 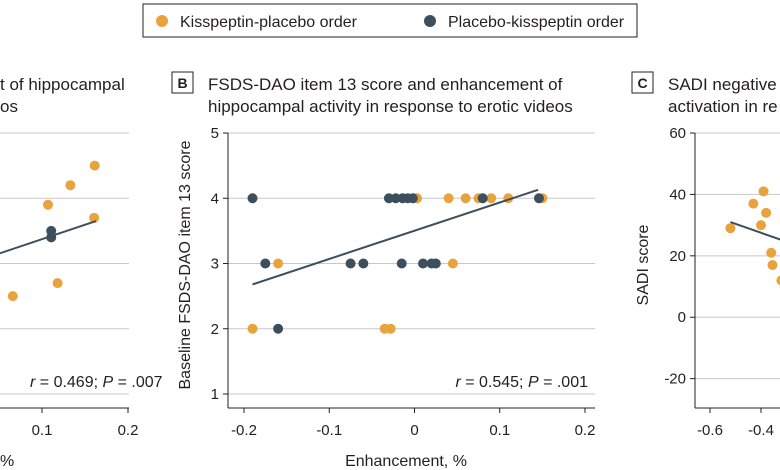 I want to click on panel-a-title-line-1: t of hippocampal, so click(x=62, y=84).